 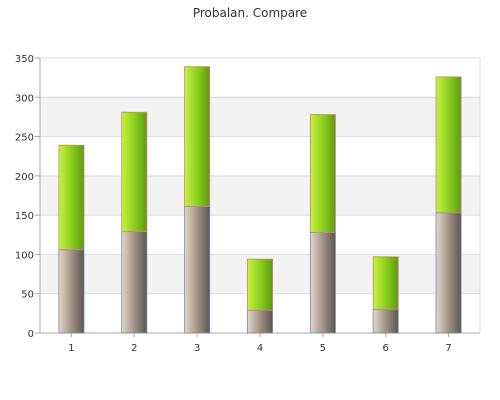 I want to click on y-tick-label: 100, so click(x=24, y=255).